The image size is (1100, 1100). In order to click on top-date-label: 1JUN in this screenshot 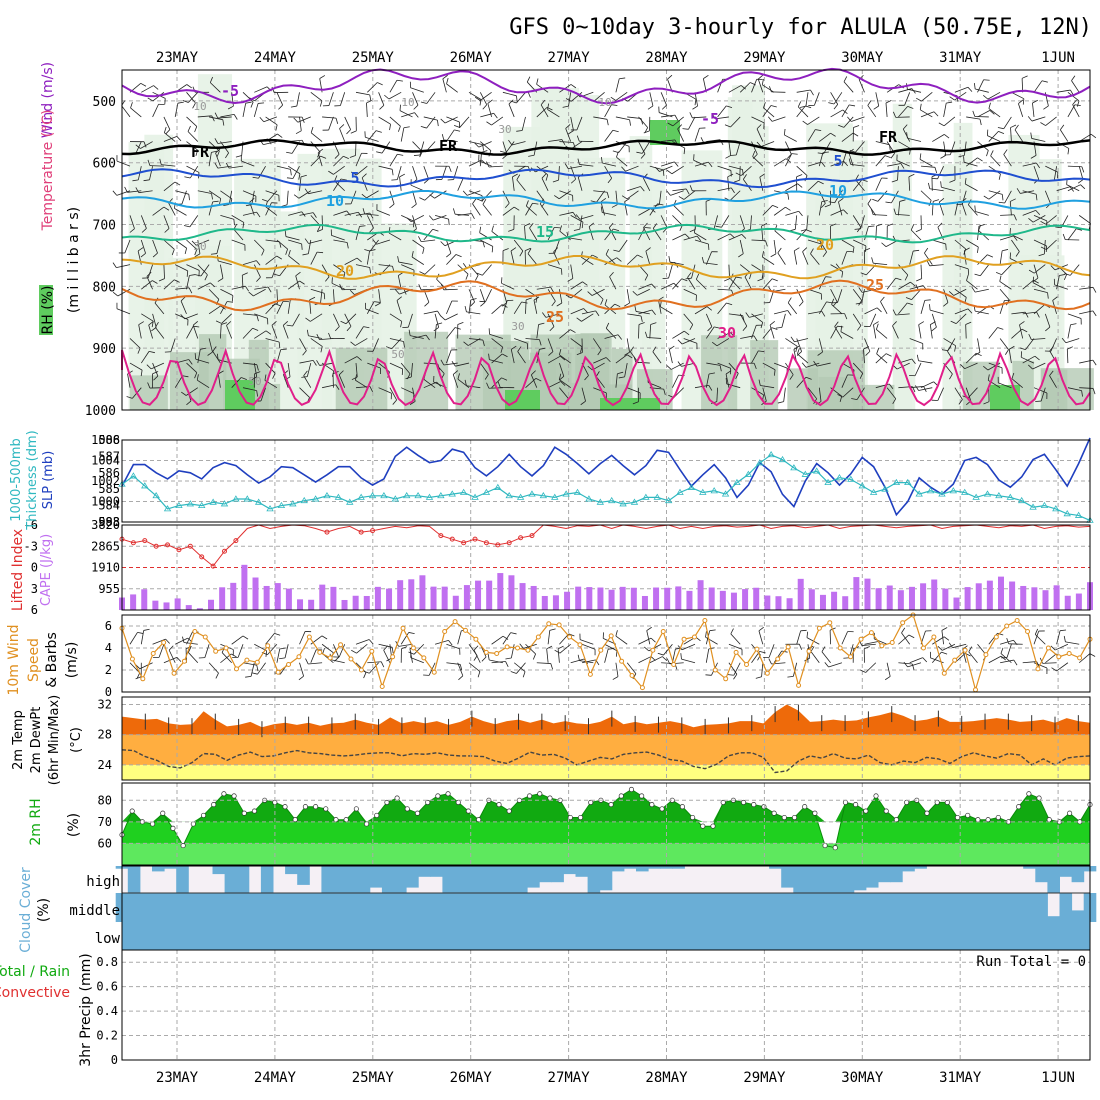, I will do `click(1058, 58)`.